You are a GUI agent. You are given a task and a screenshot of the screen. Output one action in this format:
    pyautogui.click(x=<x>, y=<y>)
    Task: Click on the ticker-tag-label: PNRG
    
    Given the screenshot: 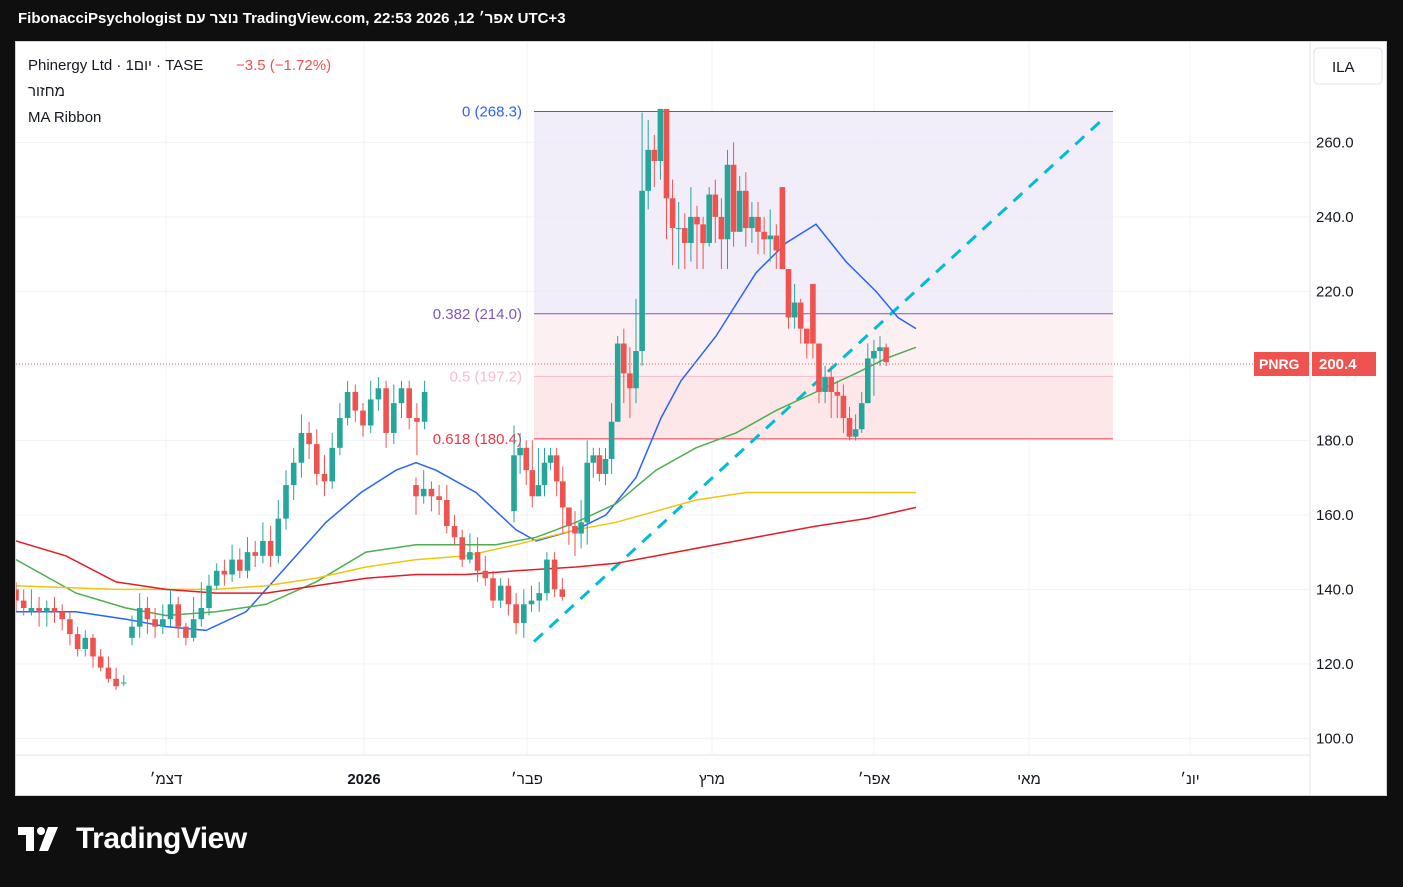 What is the action you would take?
    pyautogui.click(x=1279, y=364)
    